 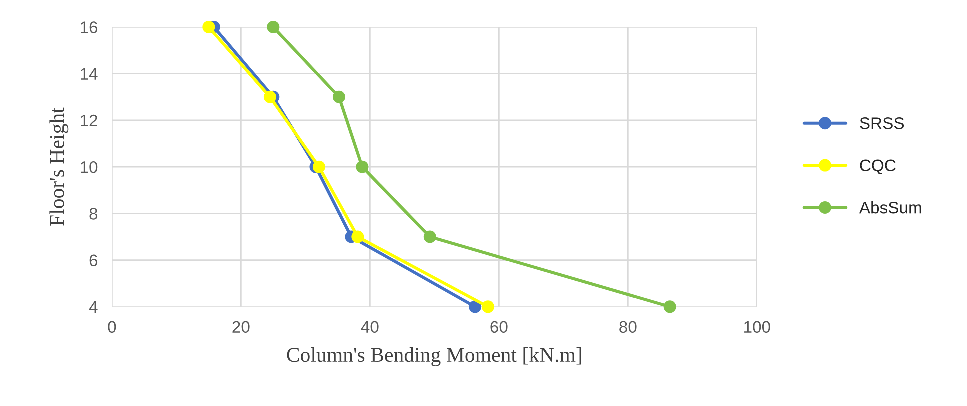 What do you see at coordinates (59, 167) in the screenshot?
I see `y-axis-title: Floor's Height` at bounding box center [59, 167].